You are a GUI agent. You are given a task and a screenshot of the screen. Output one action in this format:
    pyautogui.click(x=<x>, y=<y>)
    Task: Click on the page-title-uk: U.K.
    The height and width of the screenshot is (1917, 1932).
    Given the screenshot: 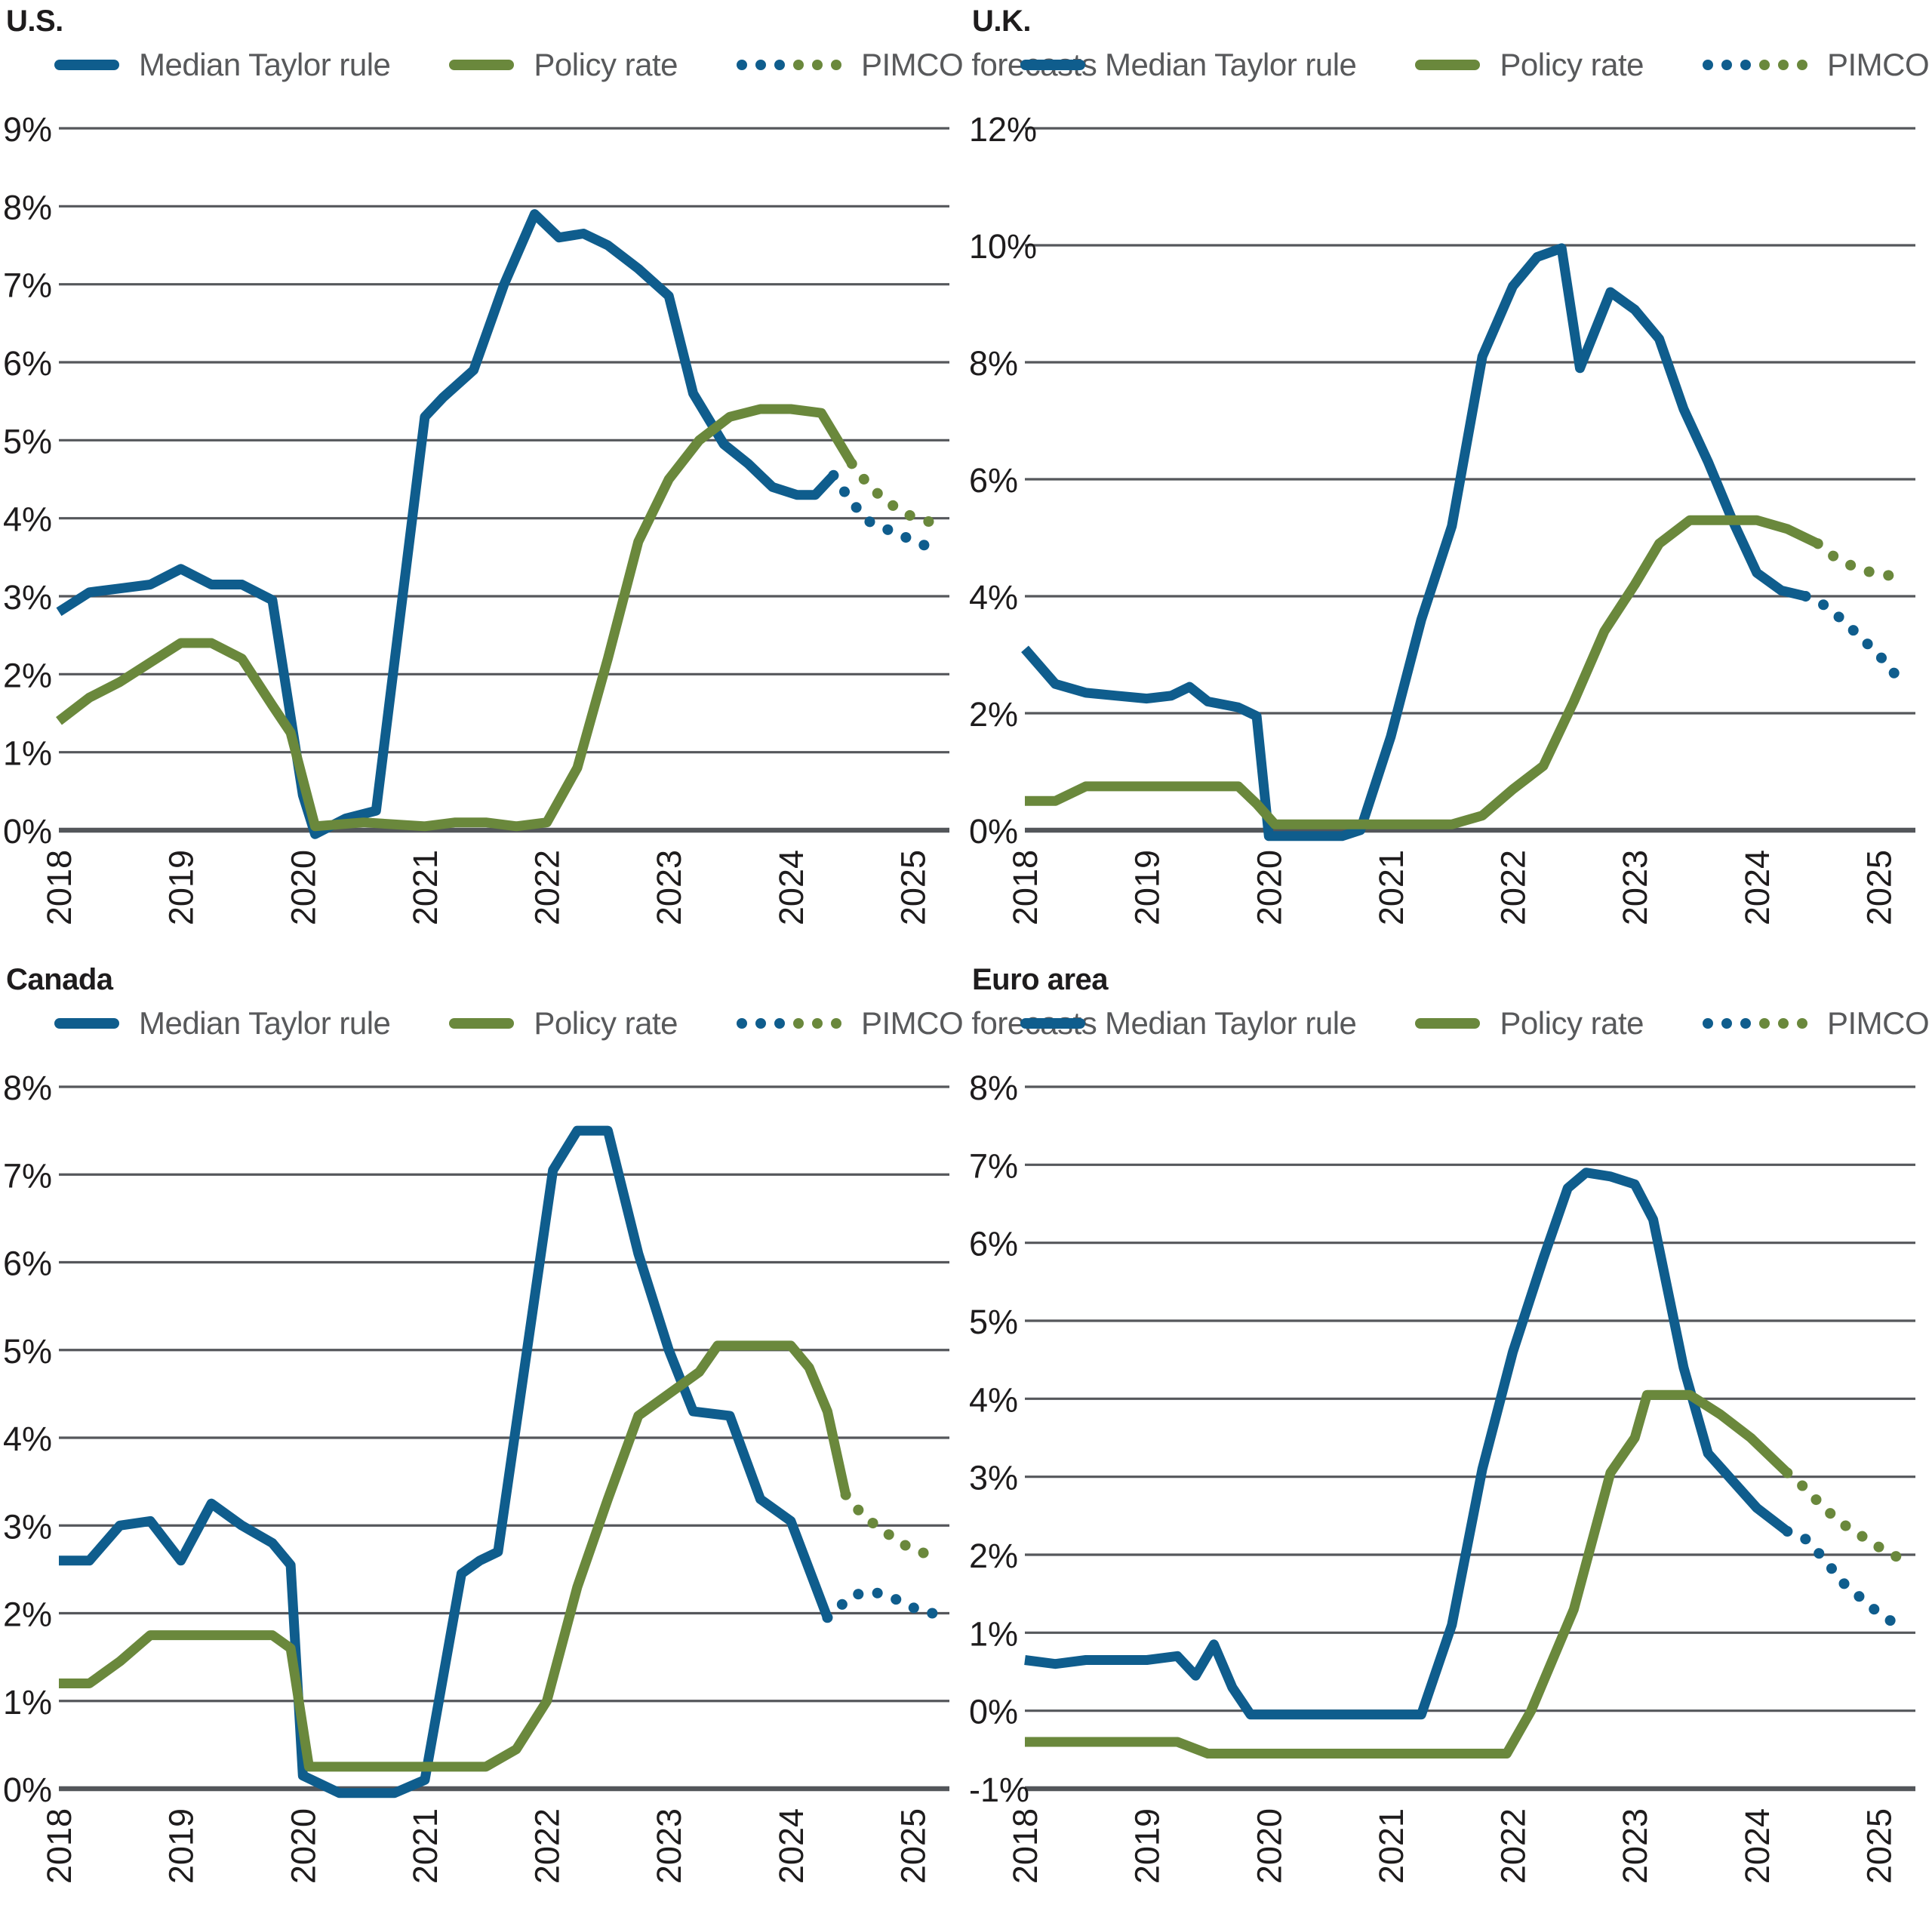 What is the action you would take?
    pyautogui.click(x=1002, y=22)
    